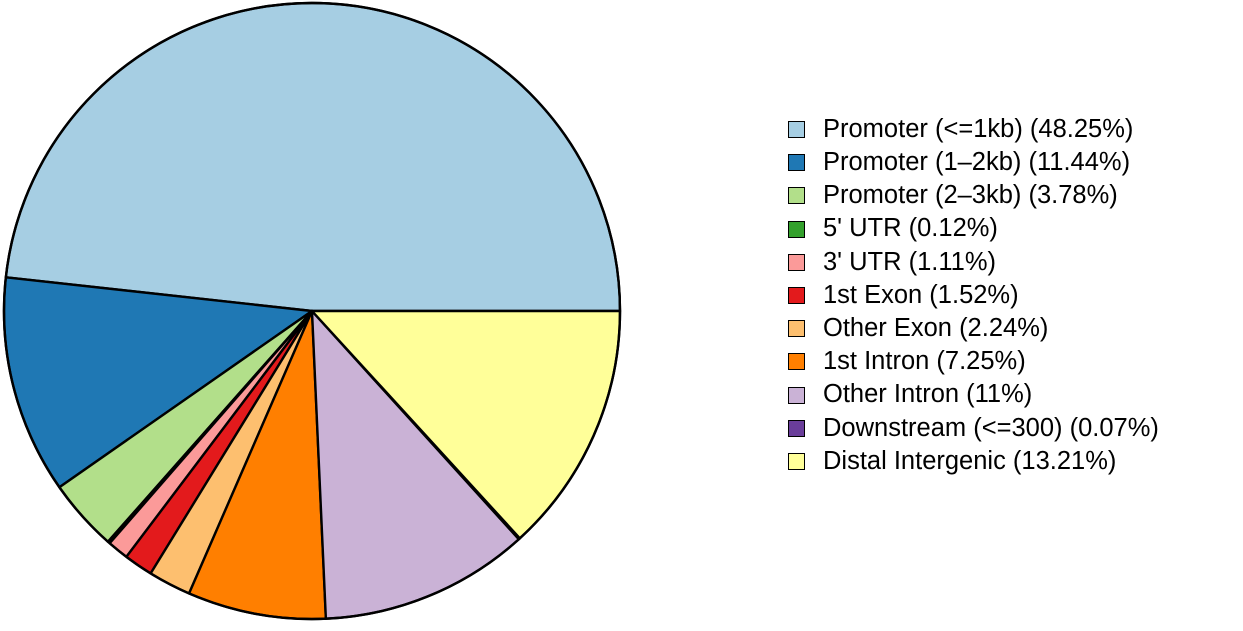 This screenshot has height=631, width=1243. I want to click on legend-item: Other Intron (11%), so click(1015, 395).